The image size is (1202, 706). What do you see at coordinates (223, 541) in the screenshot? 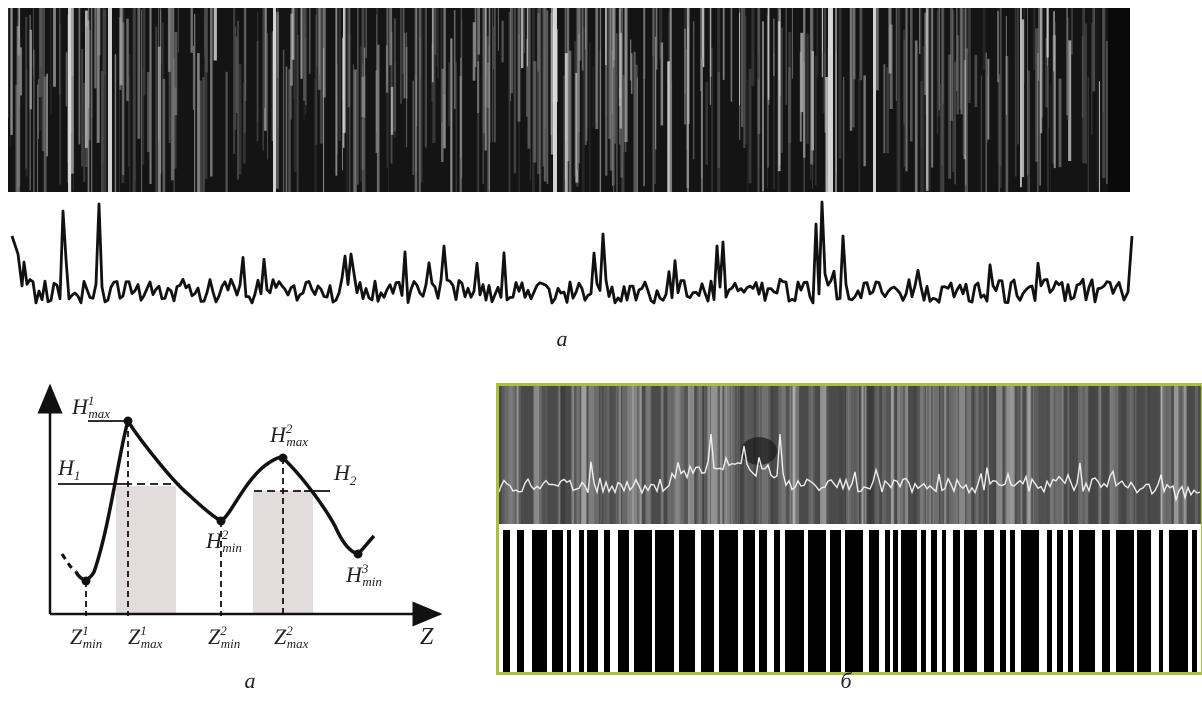
I see `label-h-min-2: H2 min` at bounding box center [223, 541].